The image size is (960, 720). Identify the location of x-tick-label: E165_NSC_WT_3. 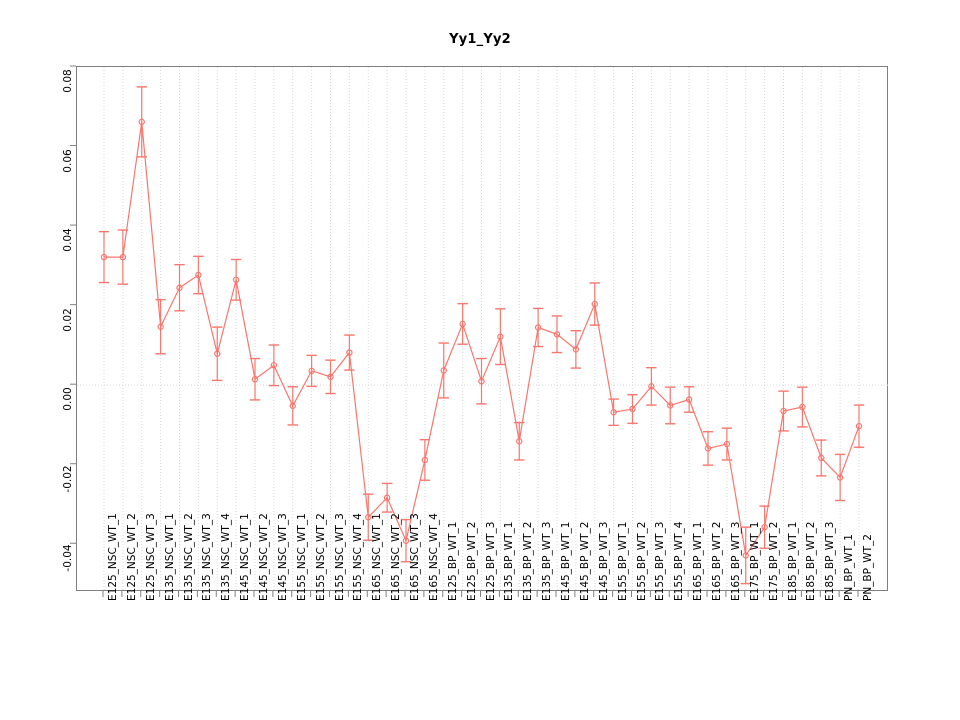
(415, 557).